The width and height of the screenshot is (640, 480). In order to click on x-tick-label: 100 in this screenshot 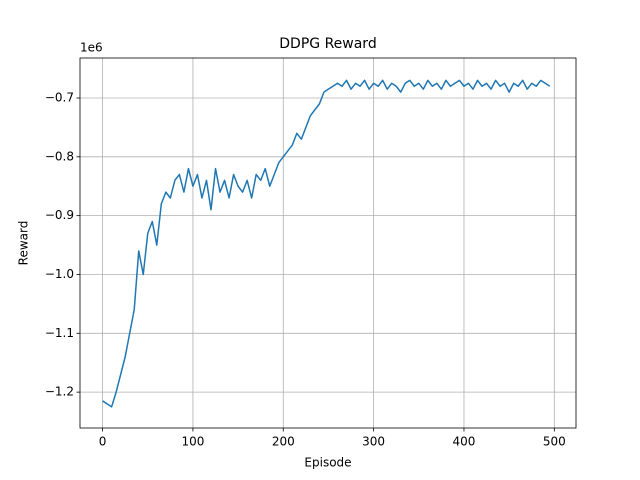, I will do `click(192, 442)`.